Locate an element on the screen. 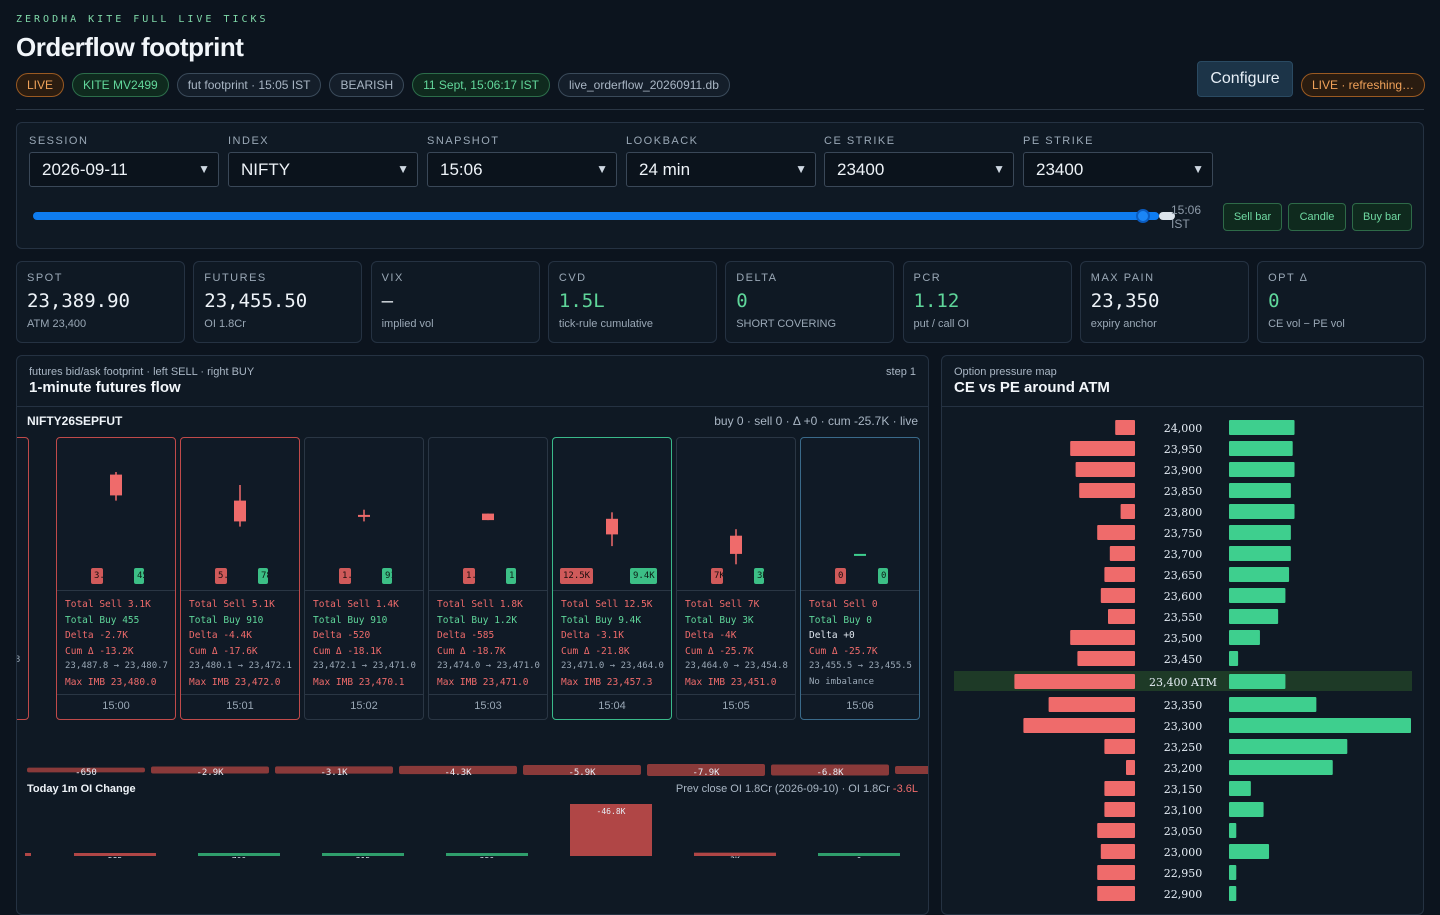  delta-bar-label: -7.9K is located at coordinates (706, 773).